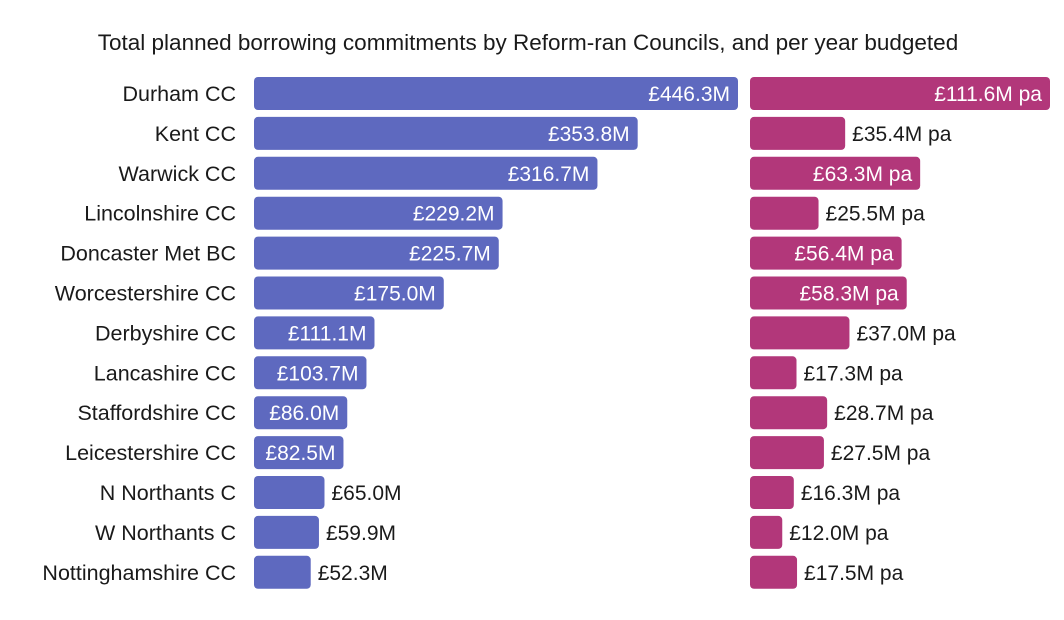  Describe the element at coordinates (180, 94) in the screenshot. I see `category-label-durham-cc: Durham CC` at that location.